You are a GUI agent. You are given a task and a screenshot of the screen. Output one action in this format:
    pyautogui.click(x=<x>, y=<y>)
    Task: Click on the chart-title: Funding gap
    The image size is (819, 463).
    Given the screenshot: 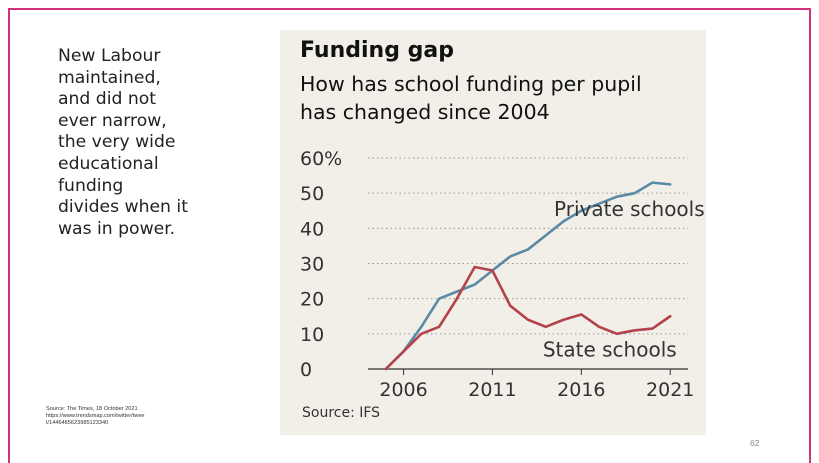 What is the action you would take?
    pyautogui.click(x=377, y=50)
    